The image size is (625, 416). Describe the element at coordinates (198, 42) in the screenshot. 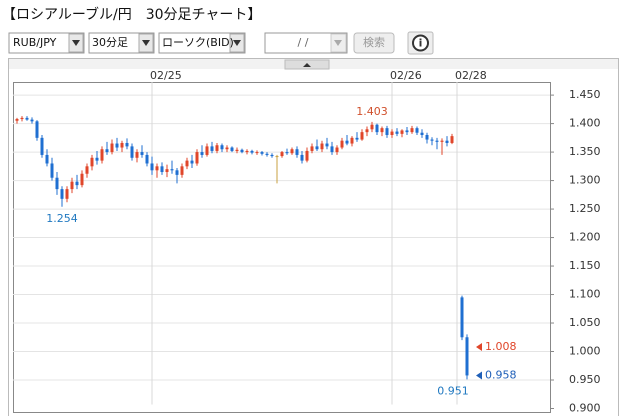

I see `select-text: ローソク(BID)` at that location.